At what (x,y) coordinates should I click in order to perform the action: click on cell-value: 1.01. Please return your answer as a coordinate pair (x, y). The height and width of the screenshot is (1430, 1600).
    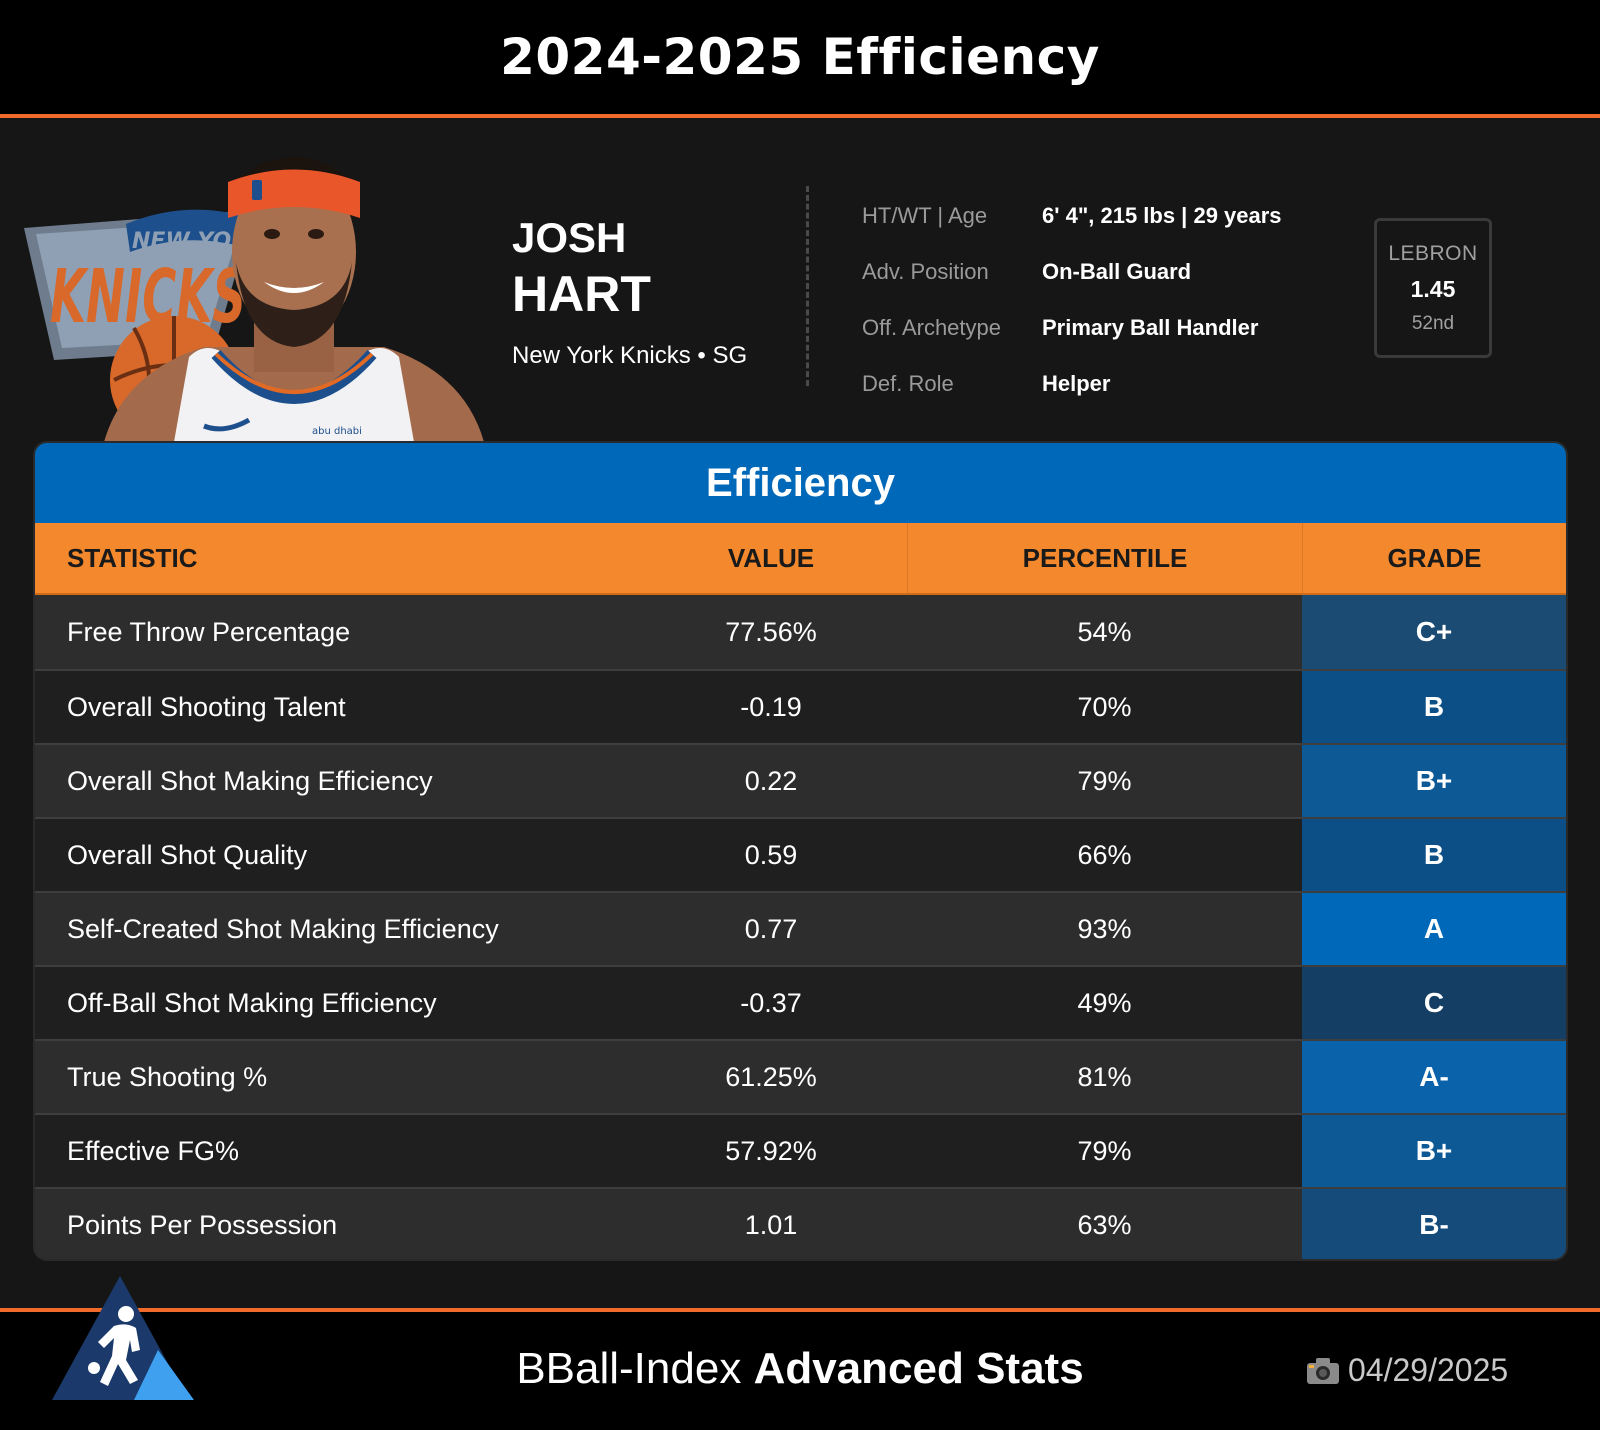
    Looking at the image, I should click on (771, 1224).